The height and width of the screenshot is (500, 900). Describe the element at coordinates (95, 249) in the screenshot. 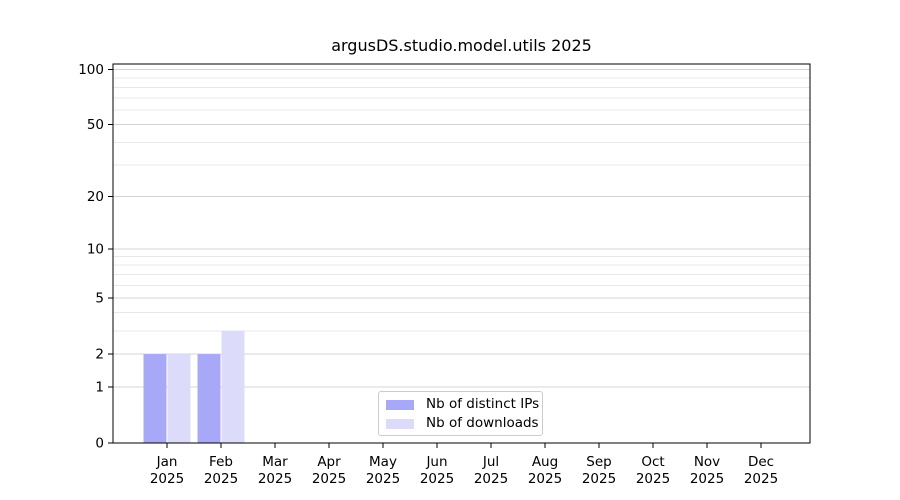

I see `y-tick-label: 10` at that location.